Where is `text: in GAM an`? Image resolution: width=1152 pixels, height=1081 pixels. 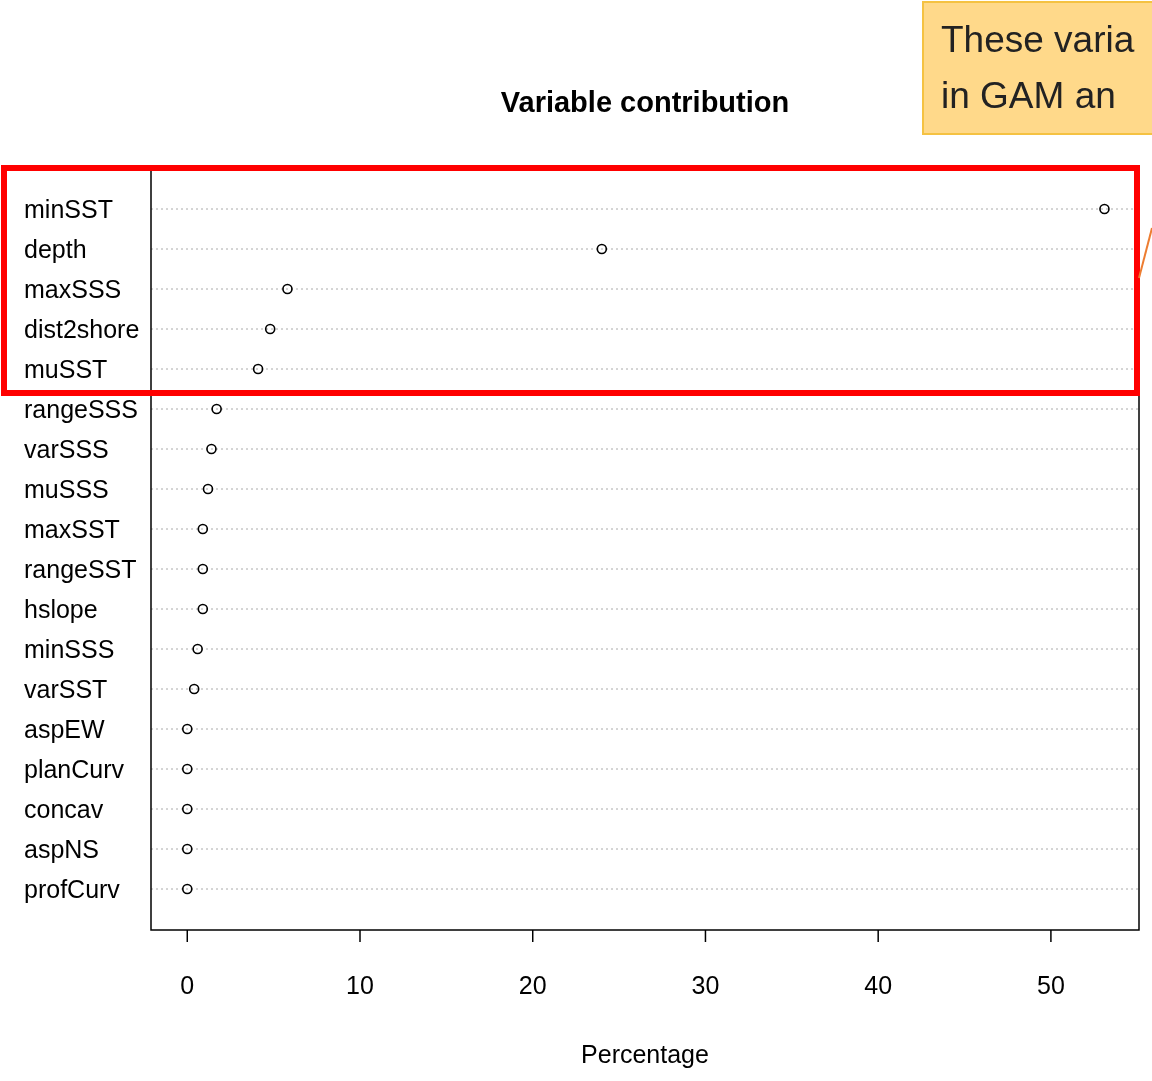 text: in GAM an is located at coordinates (1028, 95).